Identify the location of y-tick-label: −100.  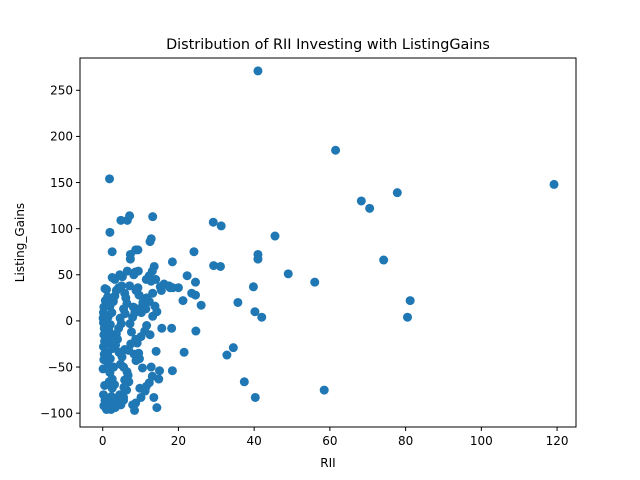
(56, 413).